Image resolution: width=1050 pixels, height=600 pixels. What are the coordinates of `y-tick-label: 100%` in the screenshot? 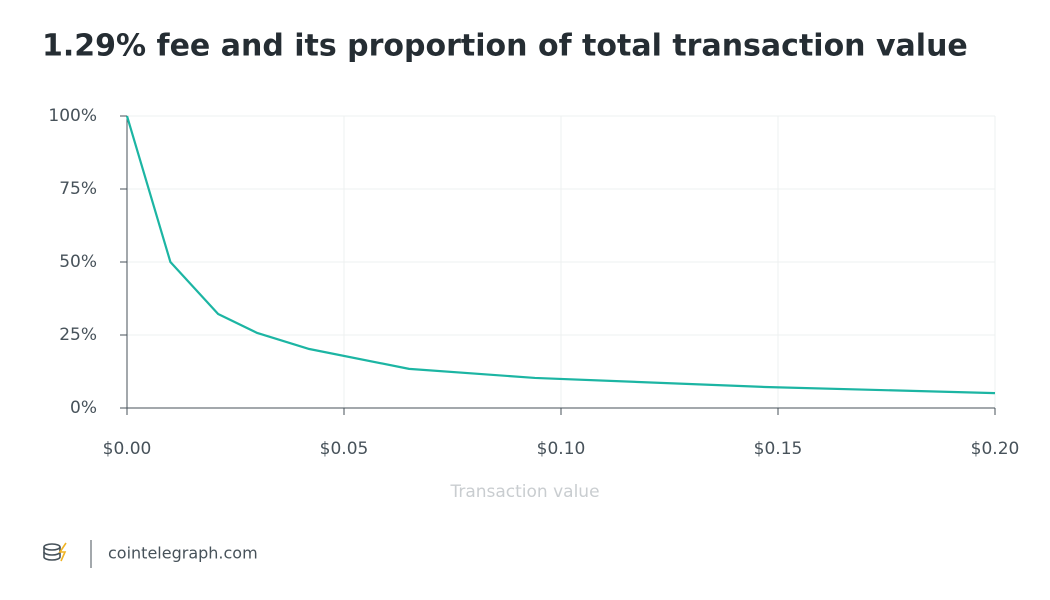 It's located at (72, 116).